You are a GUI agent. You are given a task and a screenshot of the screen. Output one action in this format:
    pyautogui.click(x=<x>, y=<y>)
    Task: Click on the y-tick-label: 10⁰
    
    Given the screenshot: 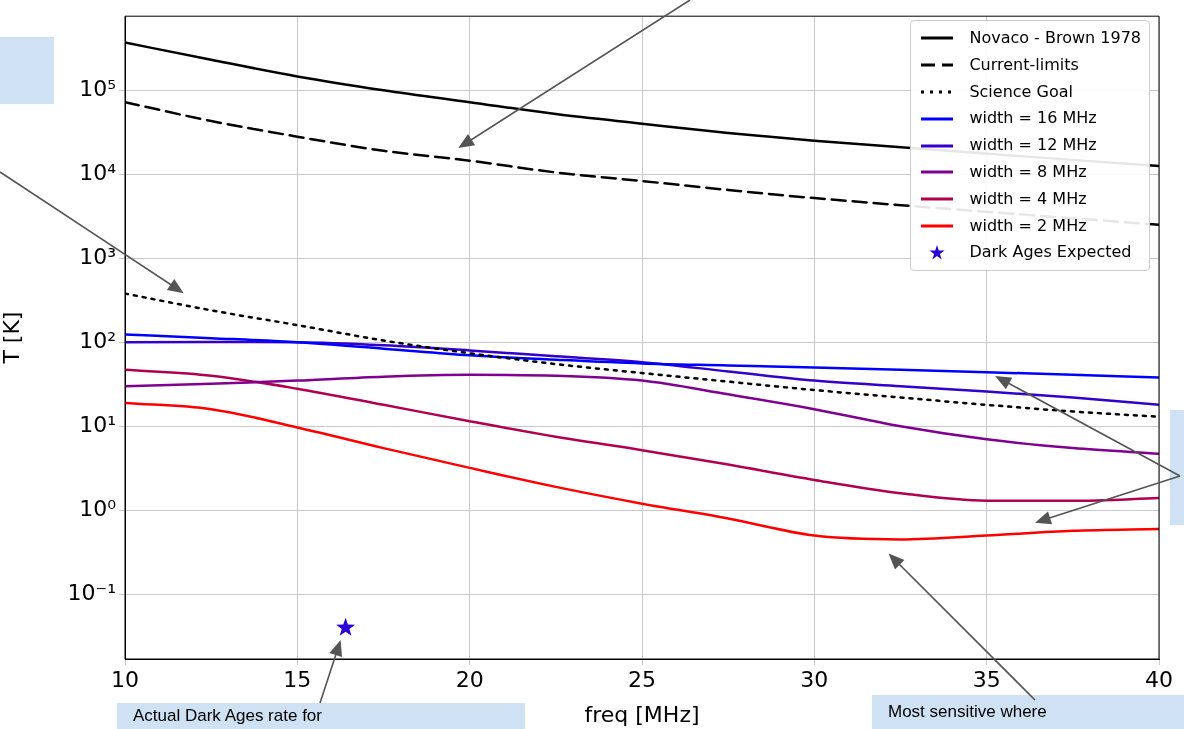 What is the action you would take?
    pyautogui.click(x=98, y=509)
    